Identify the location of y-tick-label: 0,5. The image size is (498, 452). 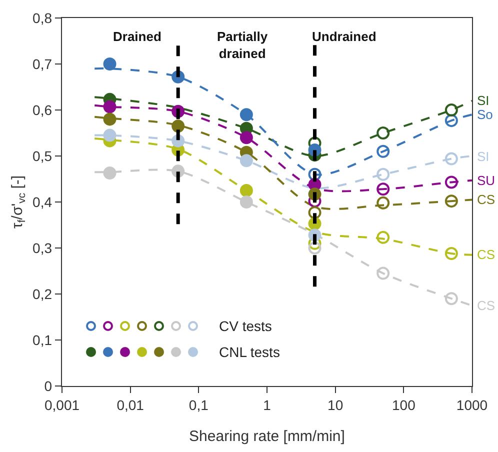
(42, 156).